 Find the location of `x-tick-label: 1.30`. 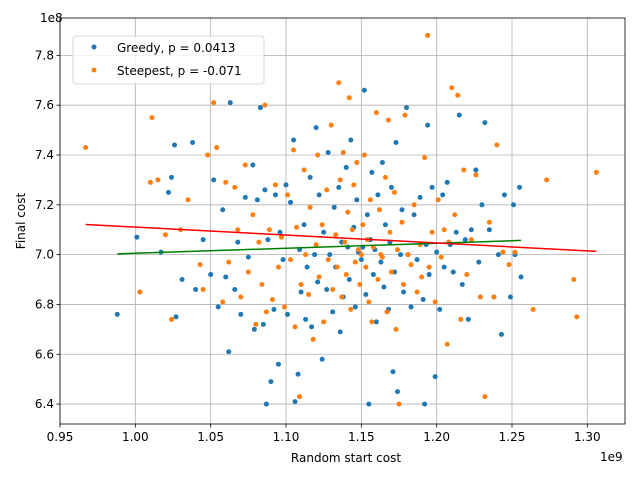

x-tick-label: 1.30 is located at coordinates (587, 437).